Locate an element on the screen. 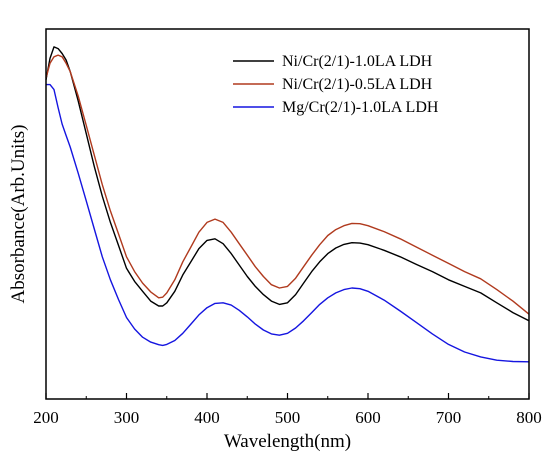 Image resolution: width=550 pixels, height=462 pixels. x-tick-label: 300 is located at coordinates (127, 417).